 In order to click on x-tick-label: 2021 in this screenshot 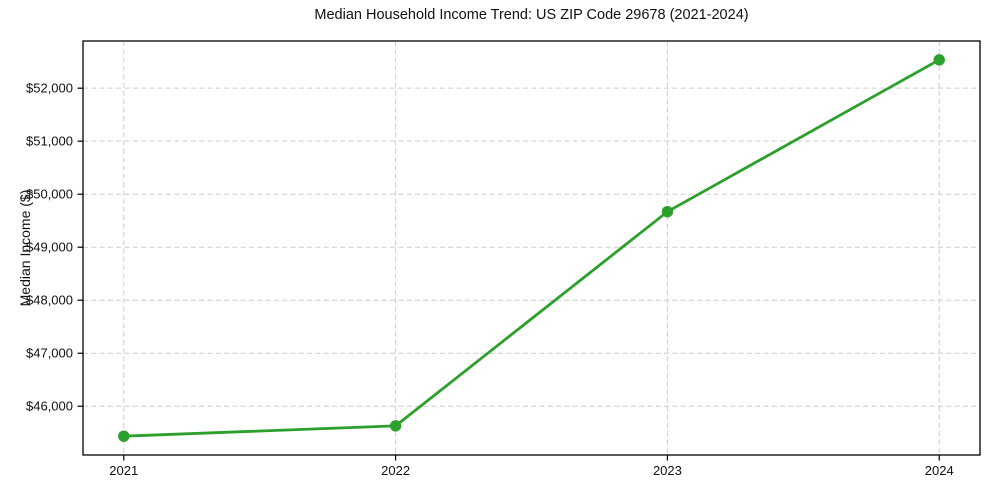, I will do `click(123, 470)`.